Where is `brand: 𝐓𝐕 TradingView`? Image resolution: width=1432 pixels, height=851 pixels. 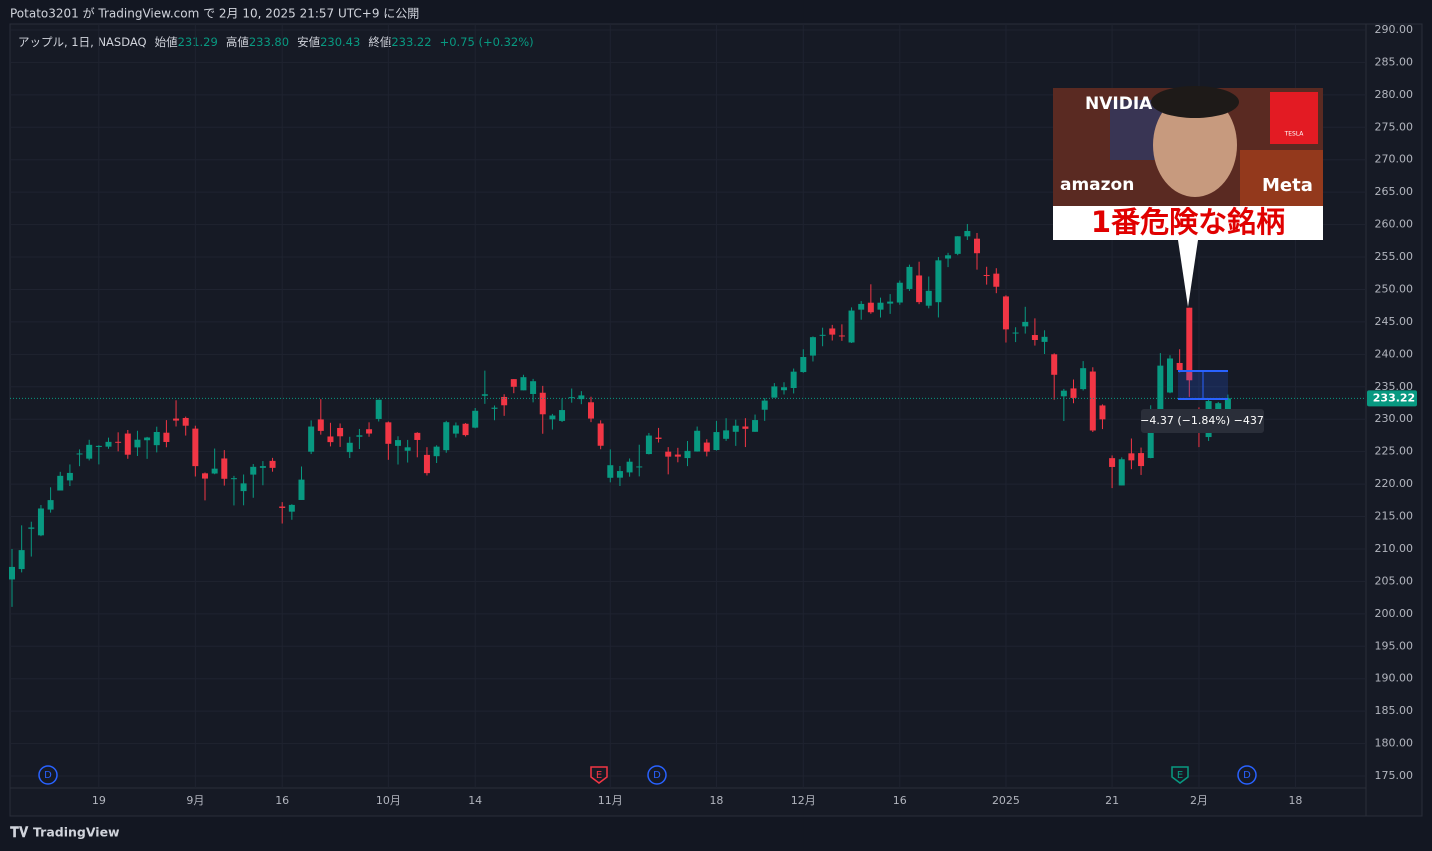 brand: 𝐓𝐕 TradingView is located at coordinates (65, 833).